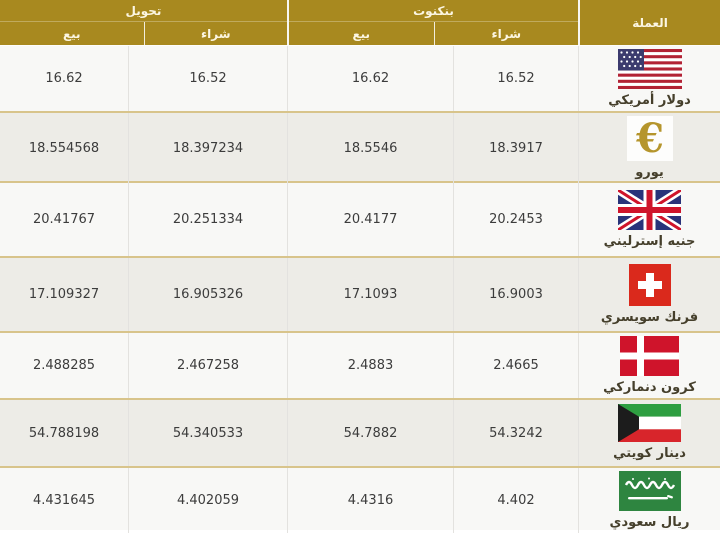 This screenshot has width=720, height=533. I want to click on header-banknote-buy: شراء, so click(506, 33).